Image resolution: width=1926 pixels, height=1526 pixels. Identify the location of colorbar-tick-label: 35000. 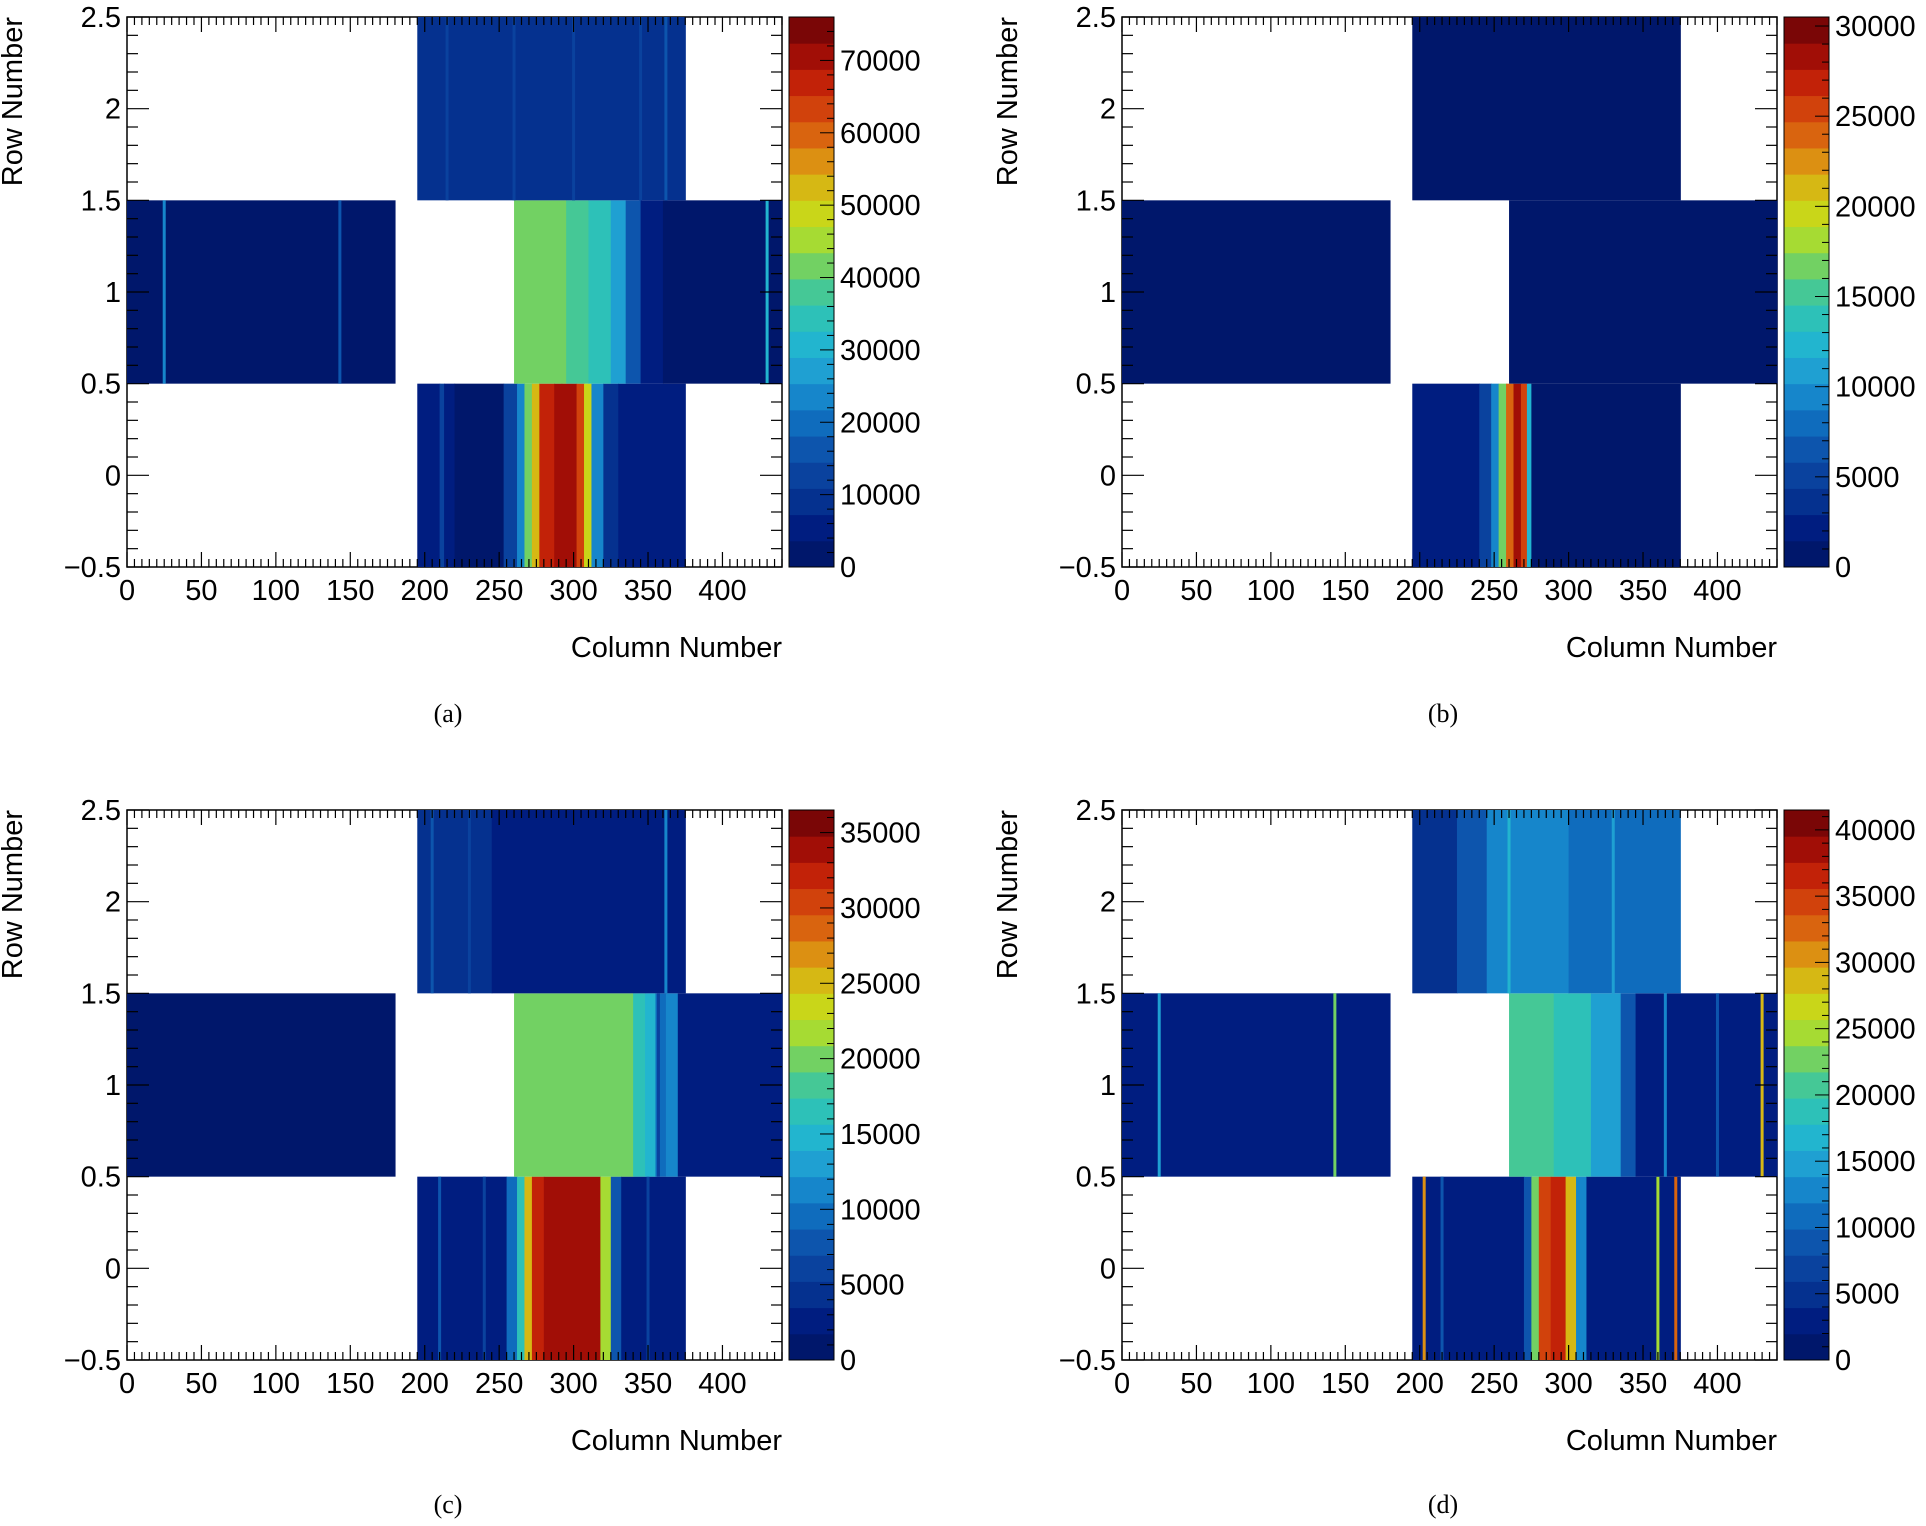
(880, 834).